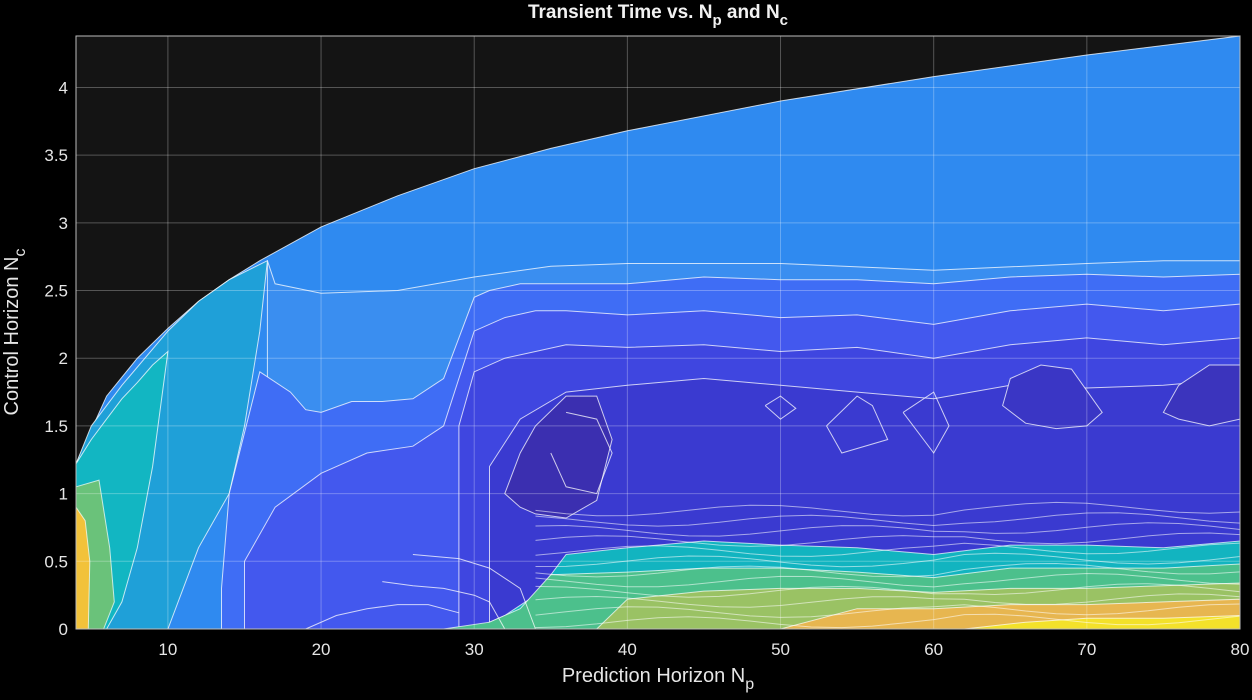  I want to click on y-axis-label-sub: c, so click(20, 253).